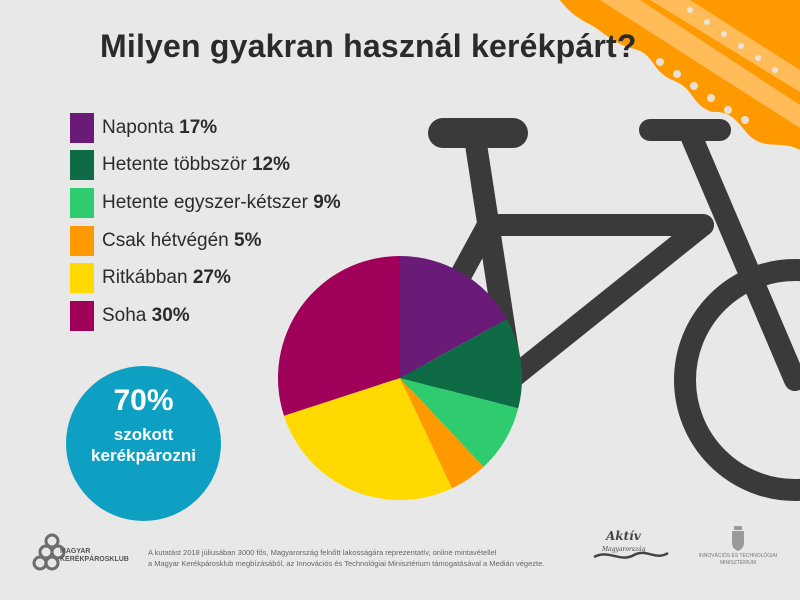 The height and width of the screenshot is (600, 800). What do you see at coordinates (623, 549) in the screenshot?
I see `aktiv-subtext: Magyarország` at bounding box center [623, 549].